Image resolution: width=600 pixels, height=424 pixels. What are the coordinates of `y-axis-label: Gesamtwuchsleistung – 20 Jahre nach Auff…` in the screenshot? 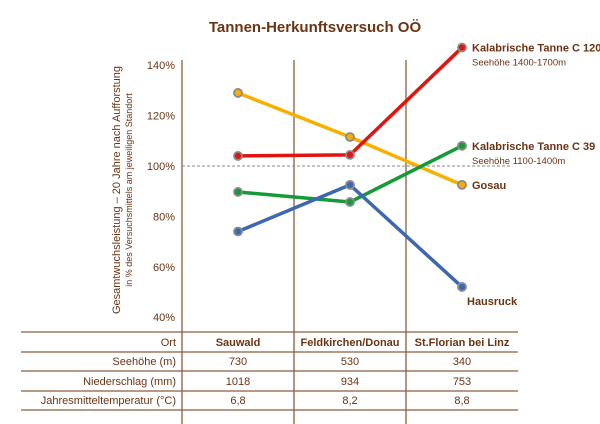 It's located at (117, 190).